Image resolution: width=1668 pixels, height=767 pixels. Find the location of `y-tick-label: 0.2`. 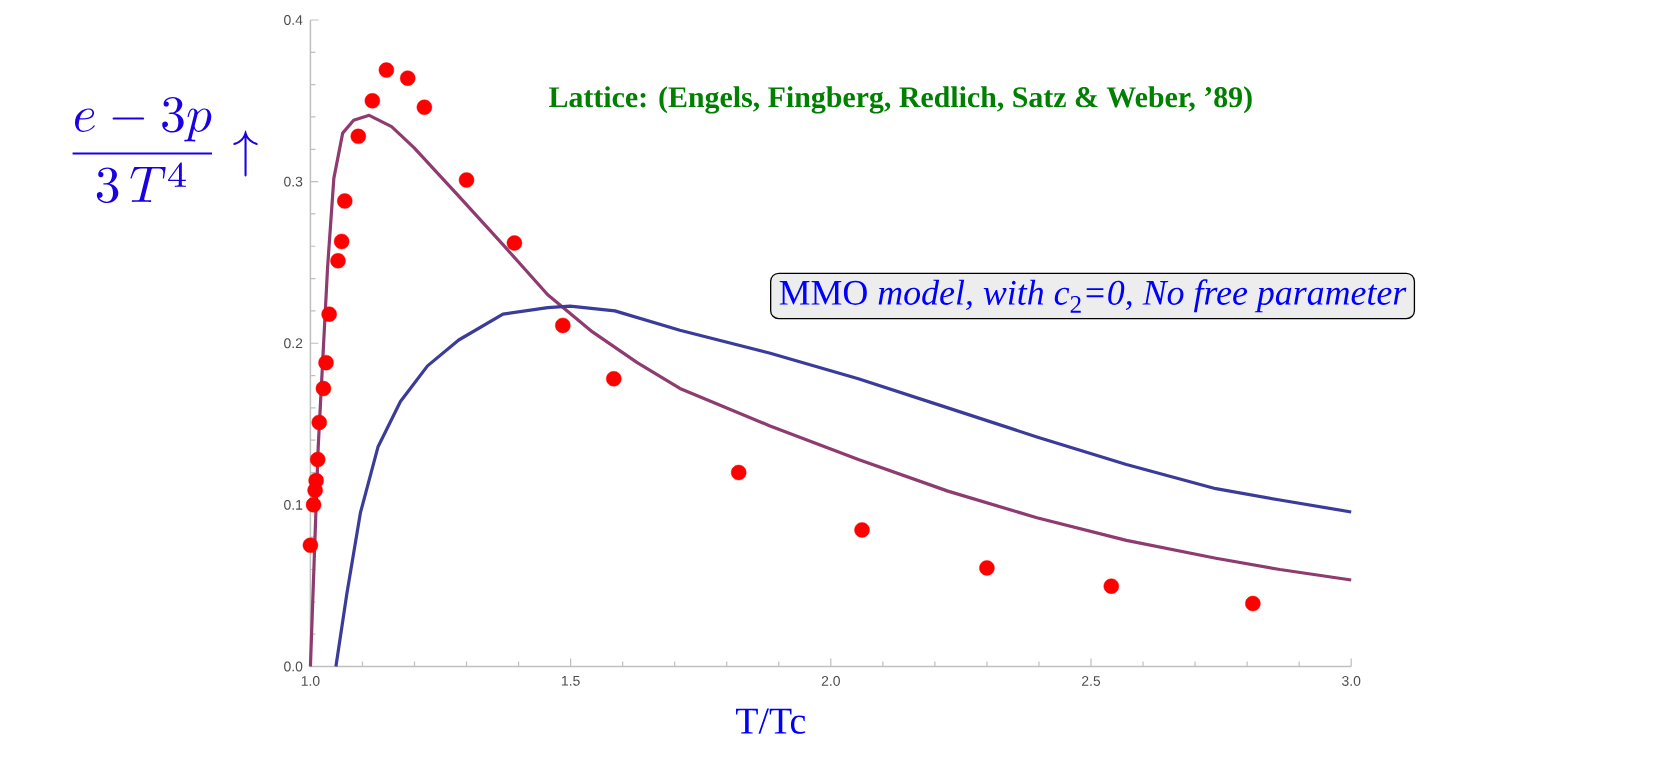

y-tick-label: 0.2 is located at coordinates (293, 343).